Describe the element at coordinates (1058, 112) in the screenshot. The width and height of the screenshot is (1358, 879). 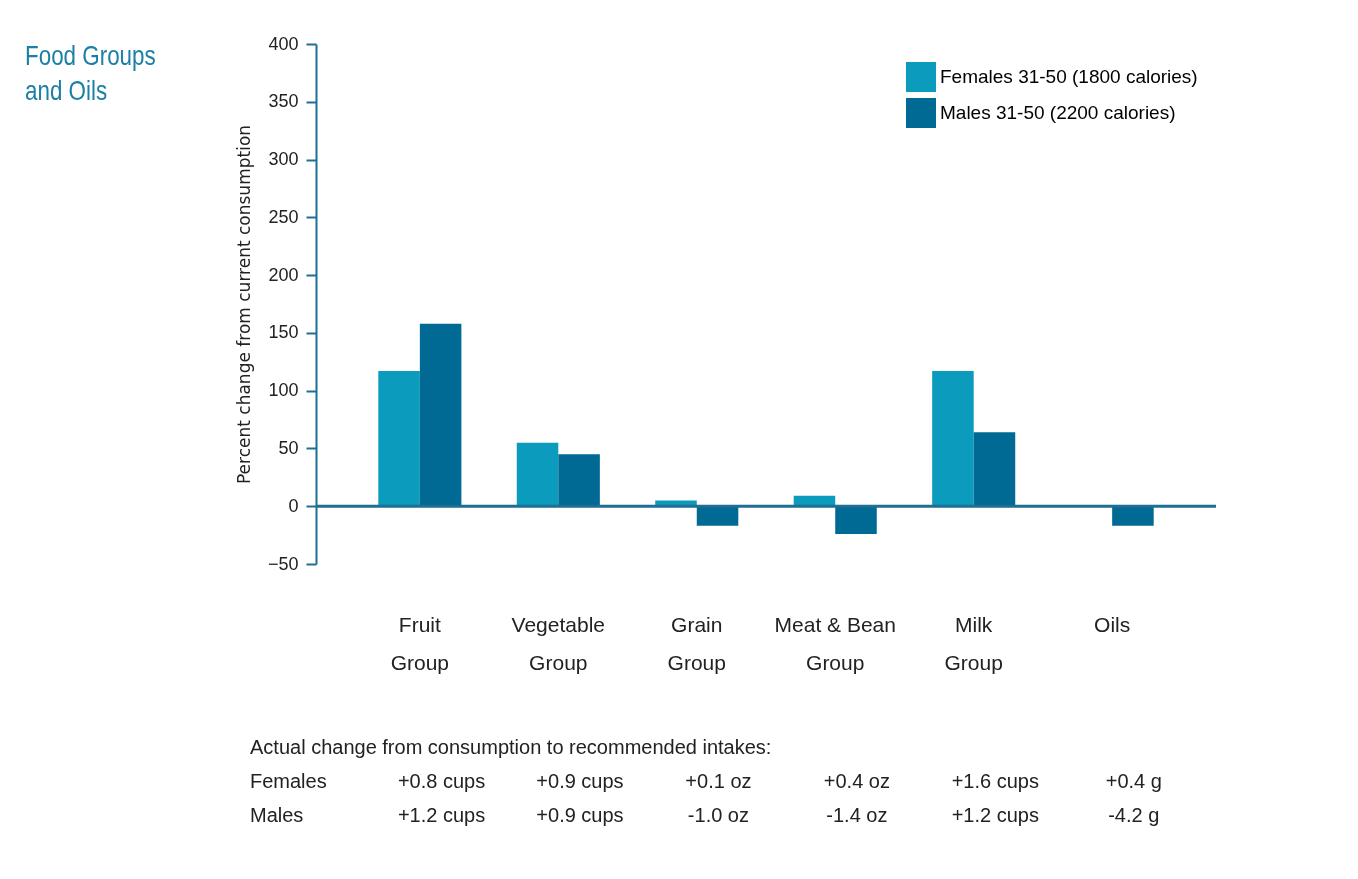
I see `legend-label: Males 31-50 (2200 calories)` at that location.